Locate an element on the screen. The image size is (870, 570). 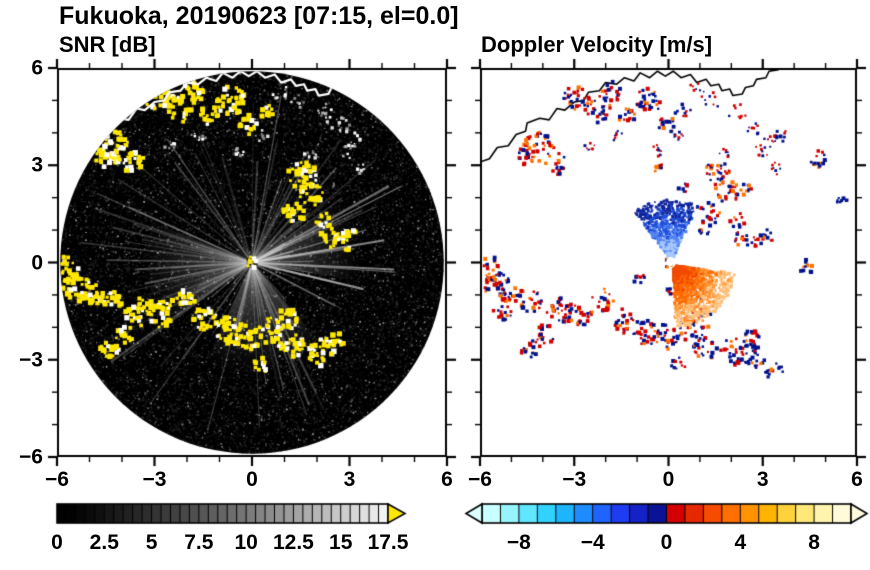
snr-y-tick-label: 0 is located at coordinates (37, 262).